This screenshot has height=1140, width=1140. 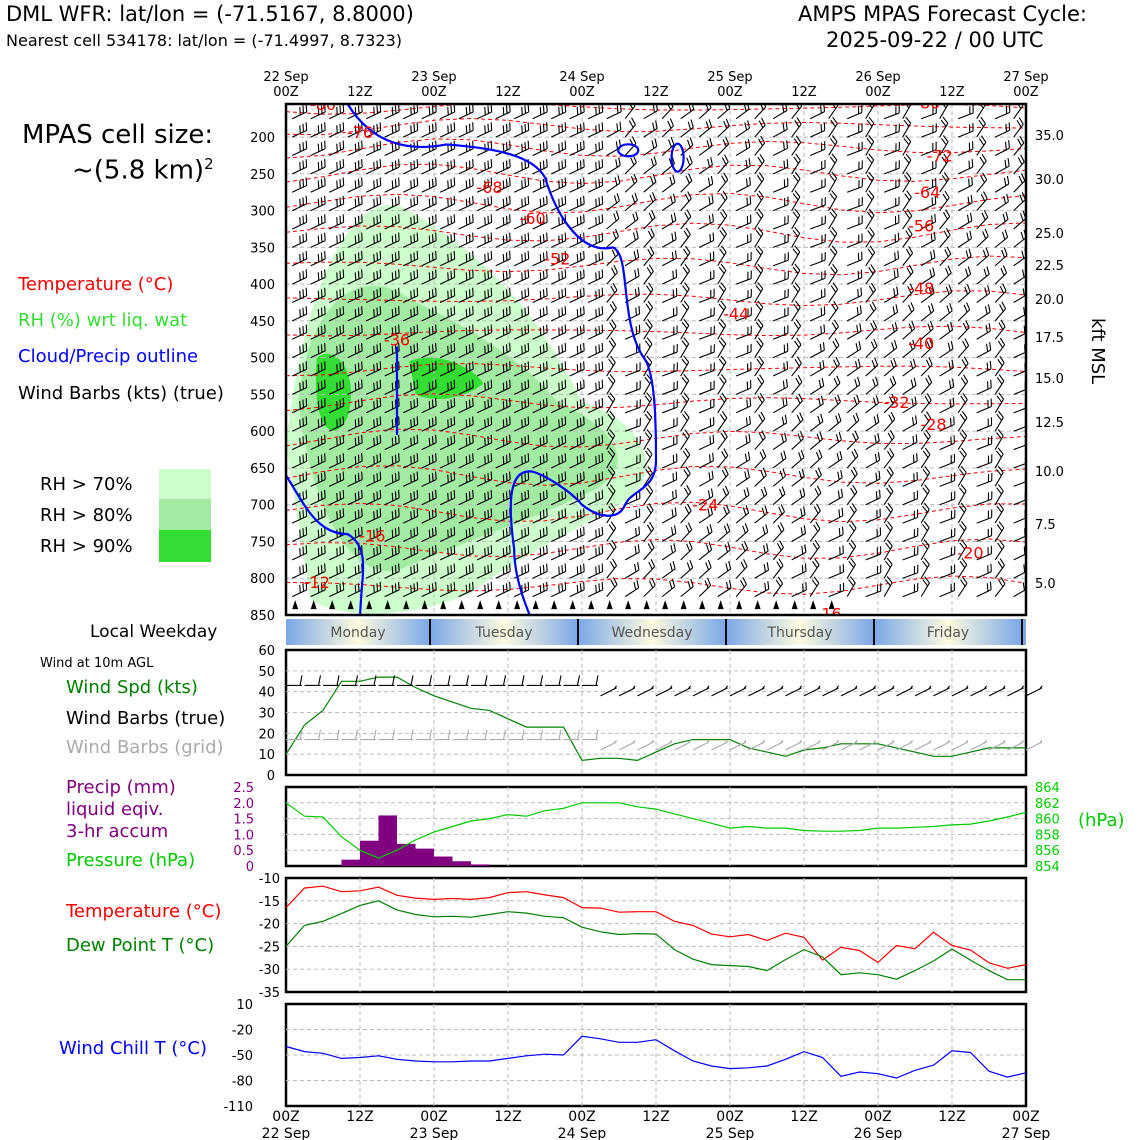 What do you see at coordinates (896, 402) in the screenshot?
I see `temperature-contour-label: -32` at bounding box center [896, 402].